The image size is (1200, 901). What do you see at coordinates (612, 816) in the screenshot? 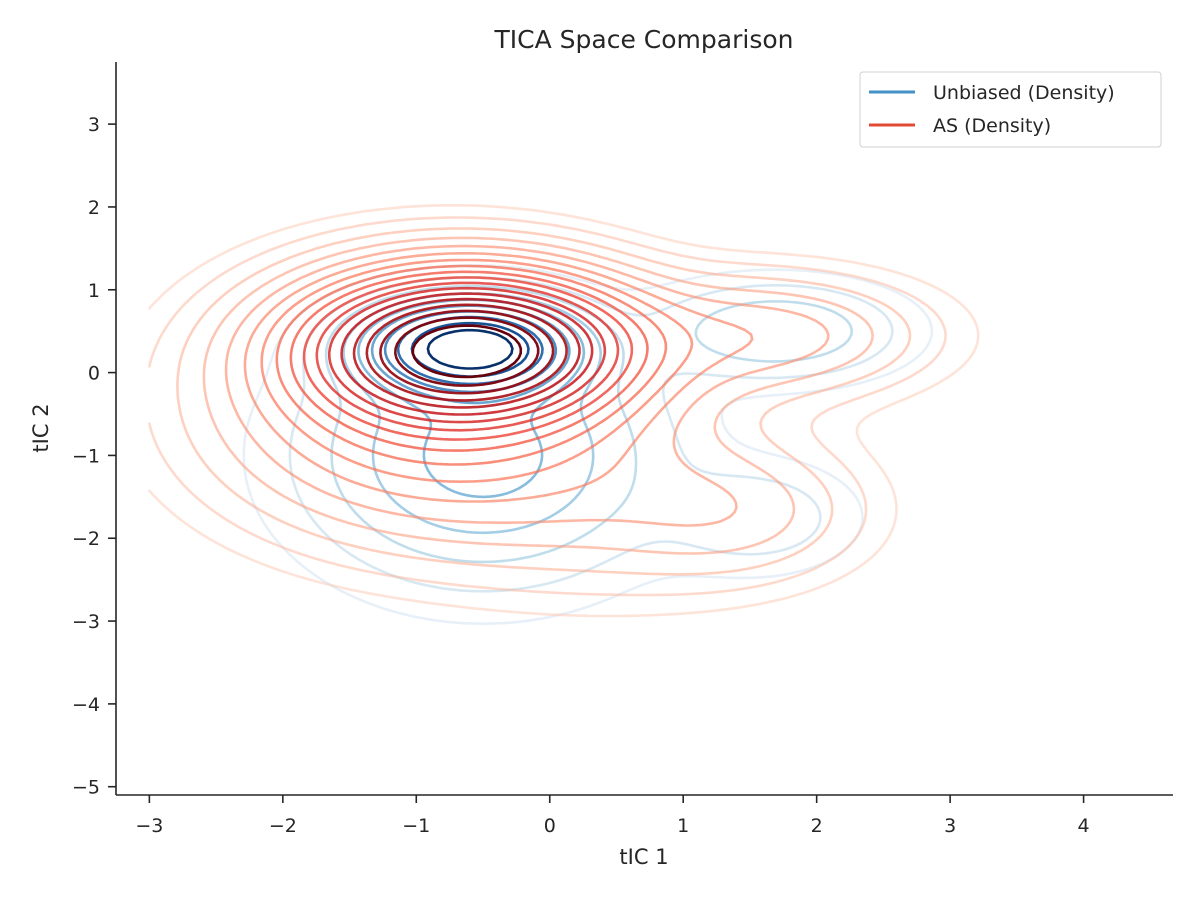
I see `x-axis-ticks: −3 −2 −1 0 1 2 3 4` at bounding box center [612, 816].